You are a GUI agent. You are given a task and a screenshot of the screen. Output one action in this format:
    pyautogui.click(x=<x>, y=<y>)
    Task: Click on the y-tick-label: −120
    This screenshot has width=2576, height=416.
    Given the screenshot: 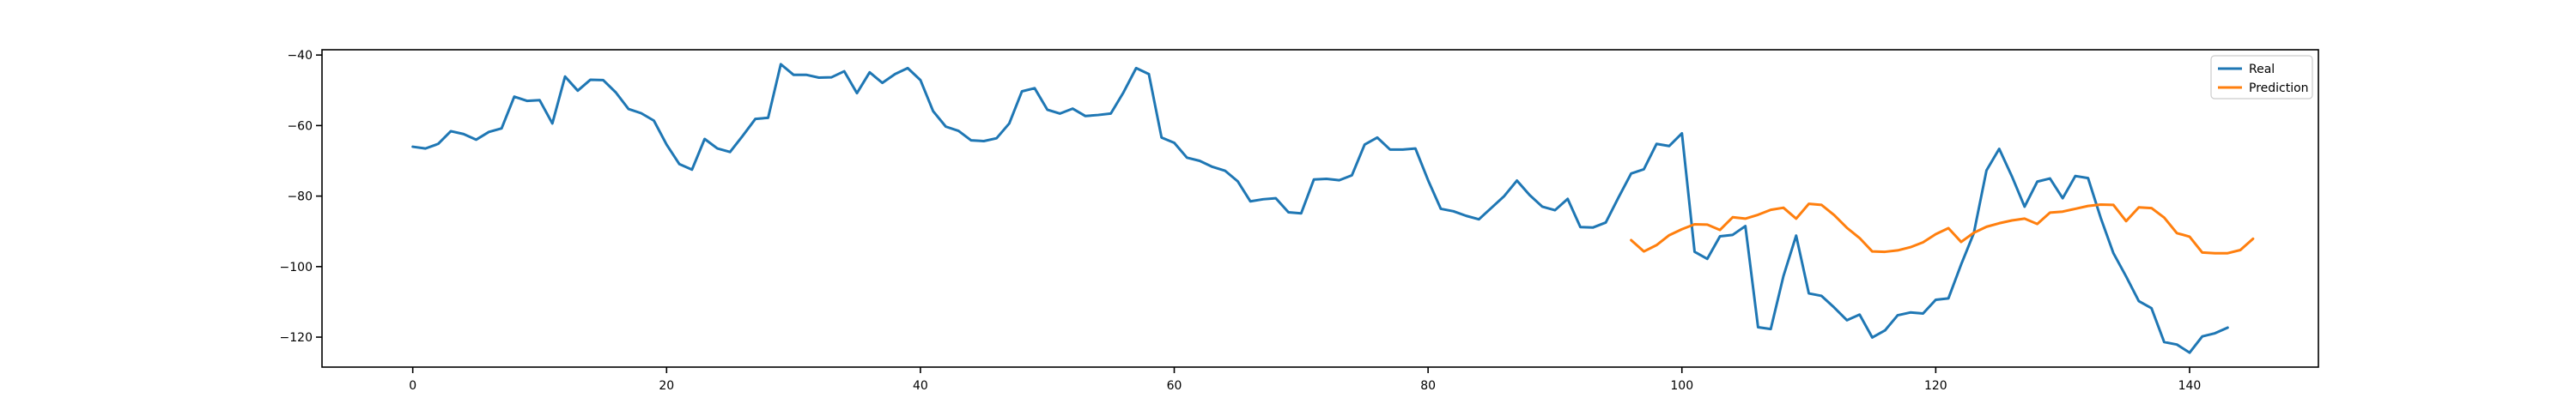 What is the action you would take?
    pyautogui.click(x=296, y=338)
    